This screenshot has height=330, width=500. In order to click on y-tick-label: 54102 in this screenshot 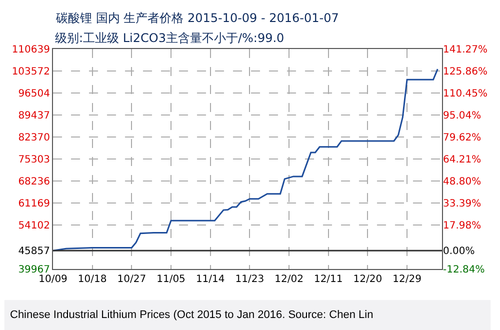, I will do `click(34, 226)`.